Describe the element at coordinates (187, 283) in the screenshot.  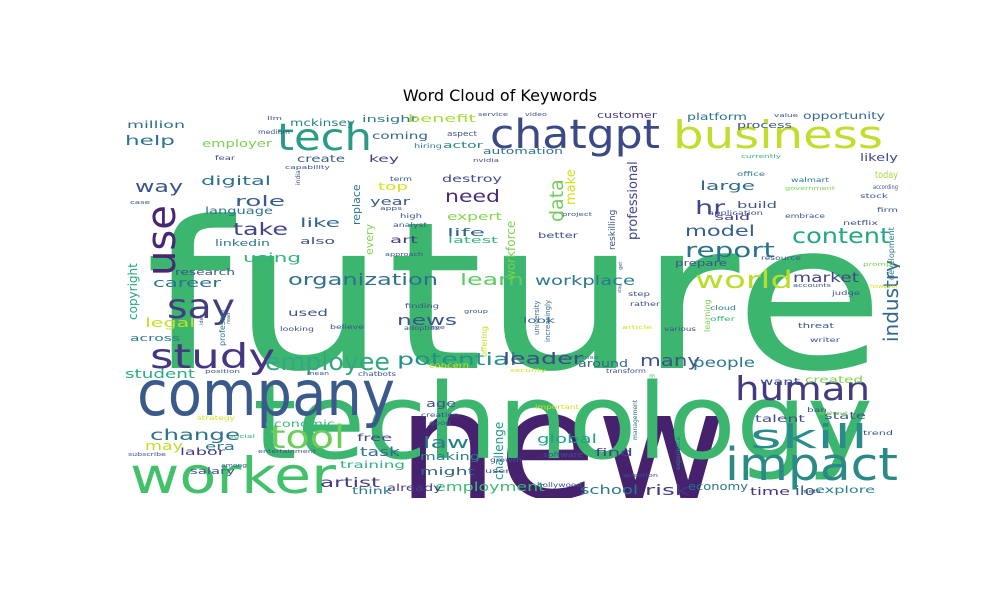
I see `word-career: career` at that location.